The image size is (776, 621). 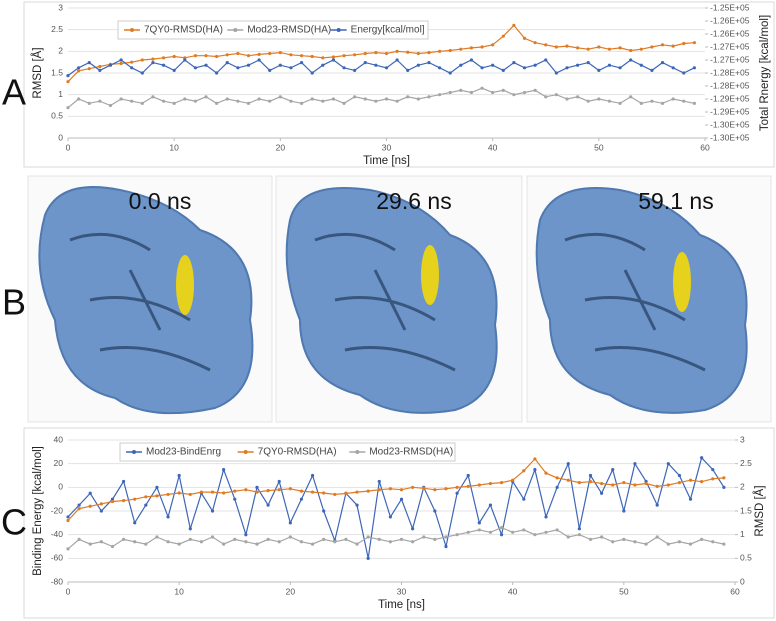 I want to click on y2-tick-label: -1.29E+05, so click(x=730, y=111).